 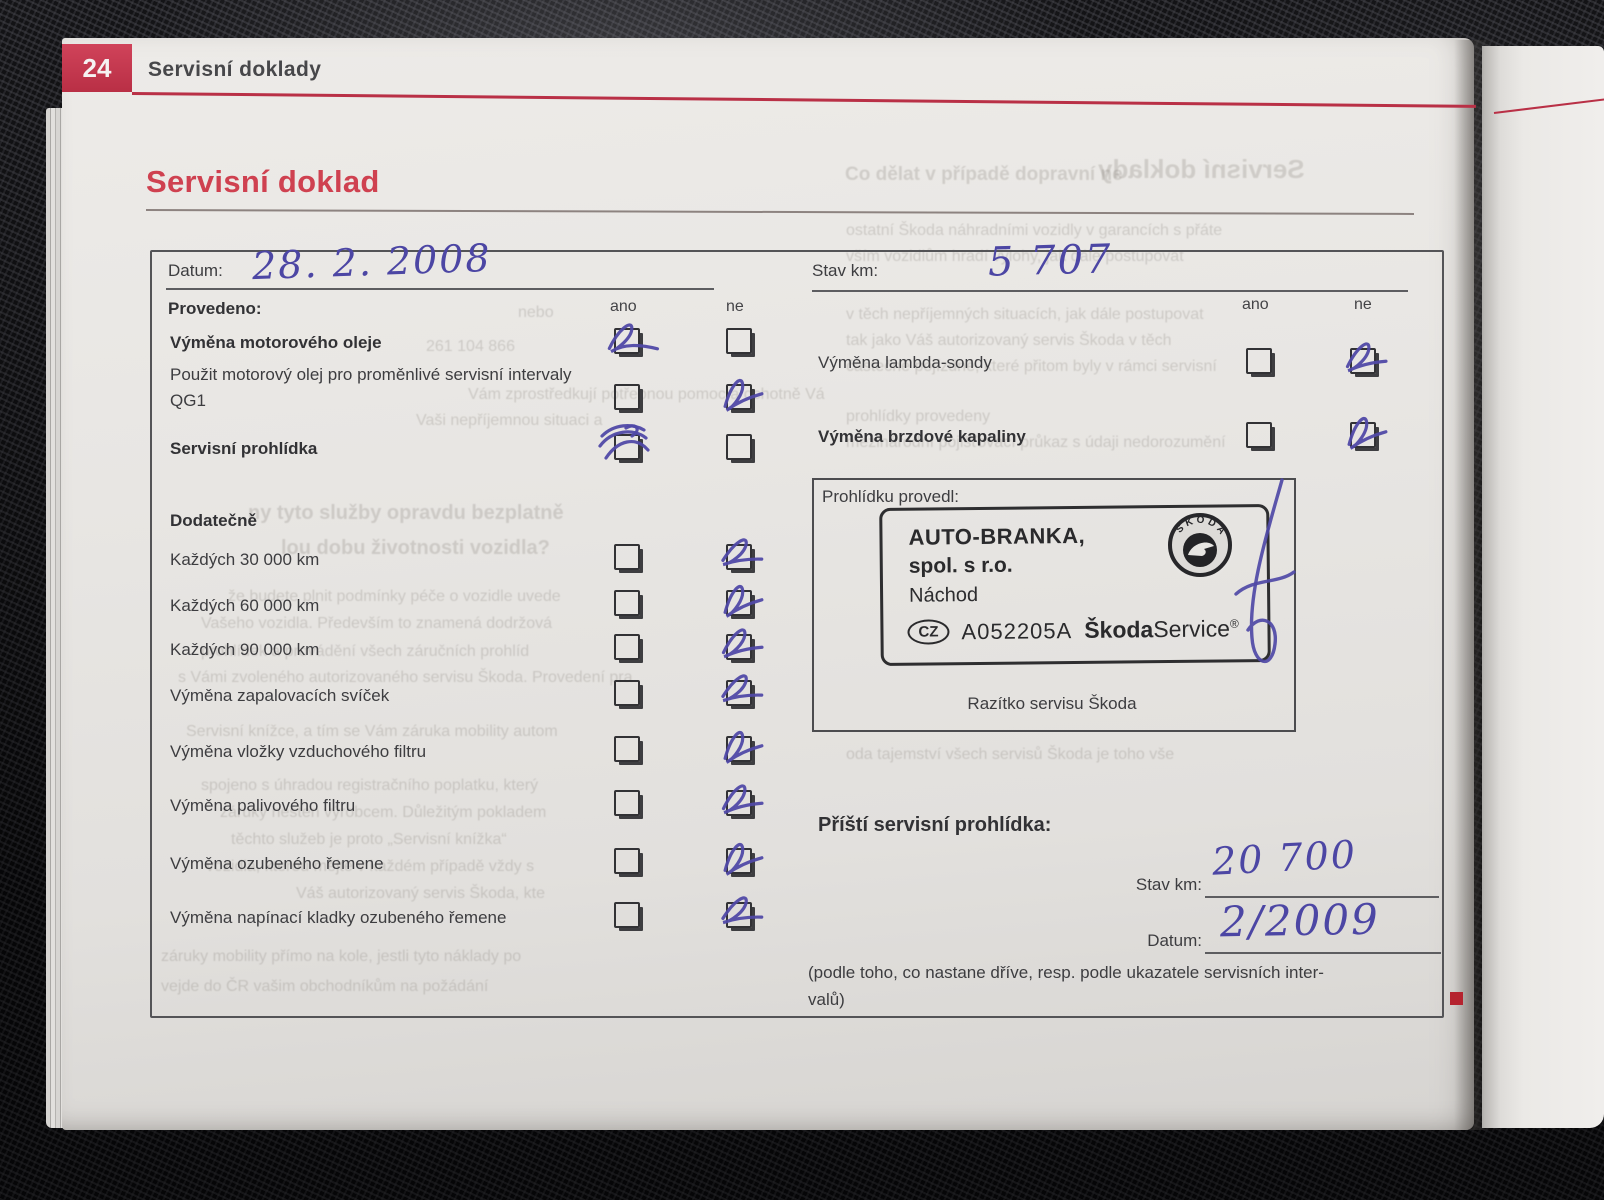 What do you see at coordinates (918, 416) in the screenshot?
I see `ghost-text: prohlídky provedeny` at bounding box center [918, 416].